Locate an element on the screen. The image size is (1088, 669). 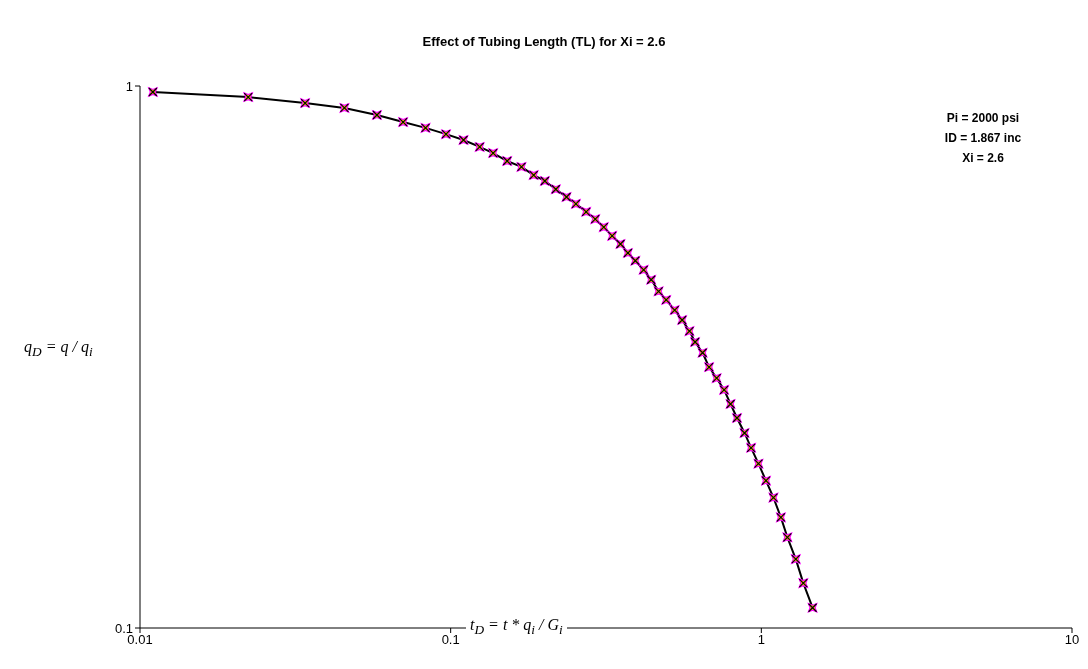
annotation: Pi = 2000 psi is located at coordinates (983, 118).